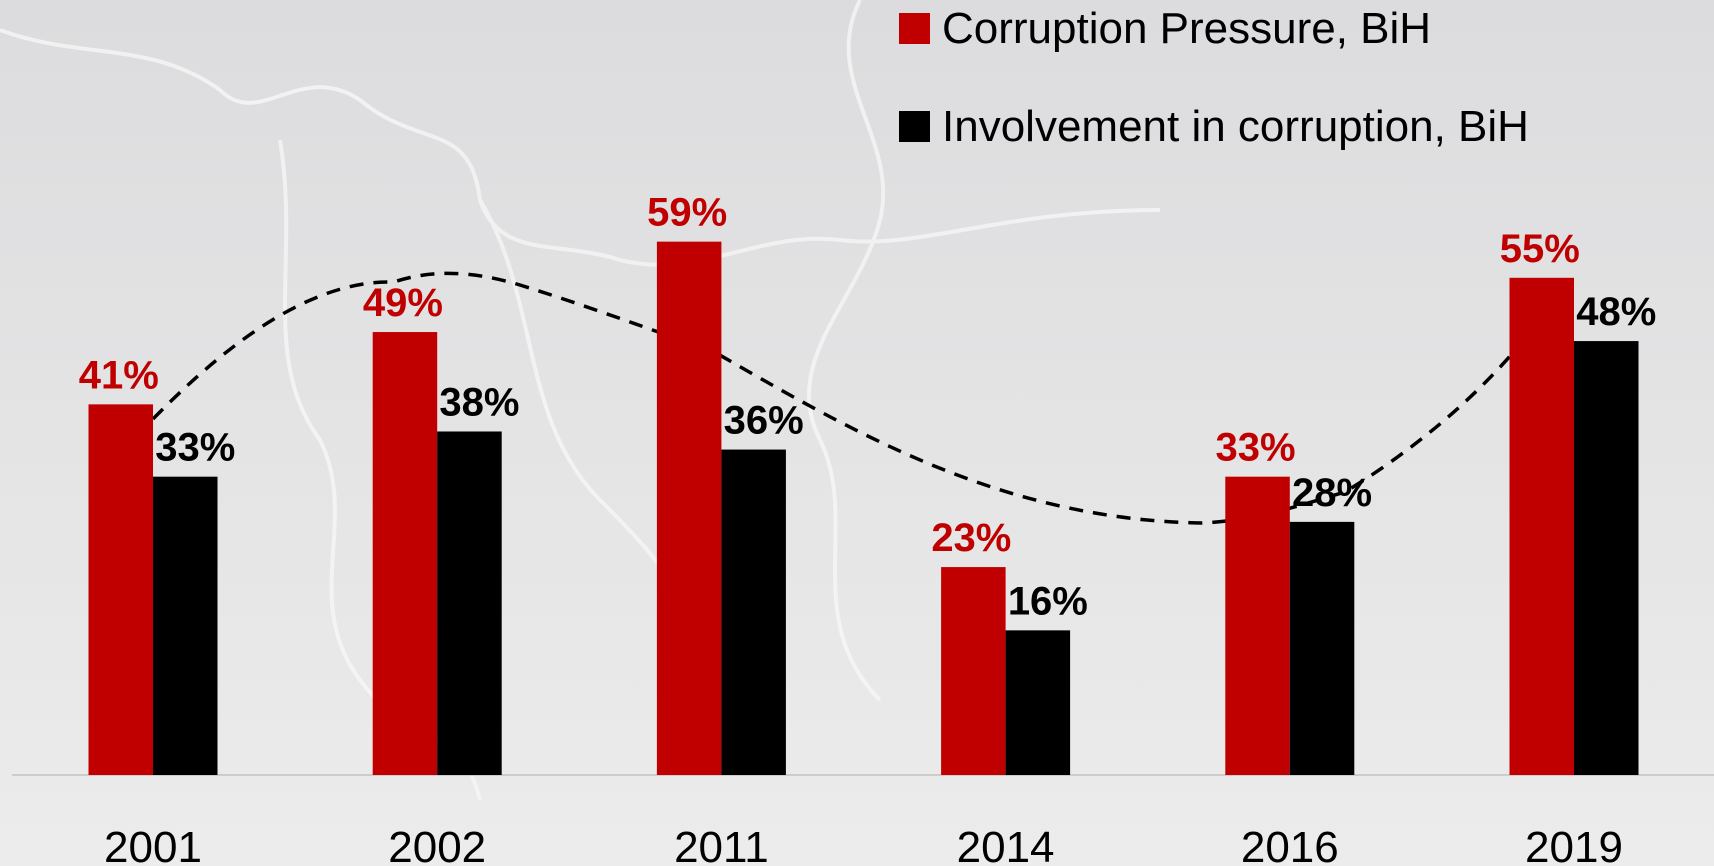 The height and width of the screenshot is (866, 1714). What do you see at coordinates (721, 844) in the screenshot?
I see `x-tick-label: 2011` at bounding box center [721, 844].